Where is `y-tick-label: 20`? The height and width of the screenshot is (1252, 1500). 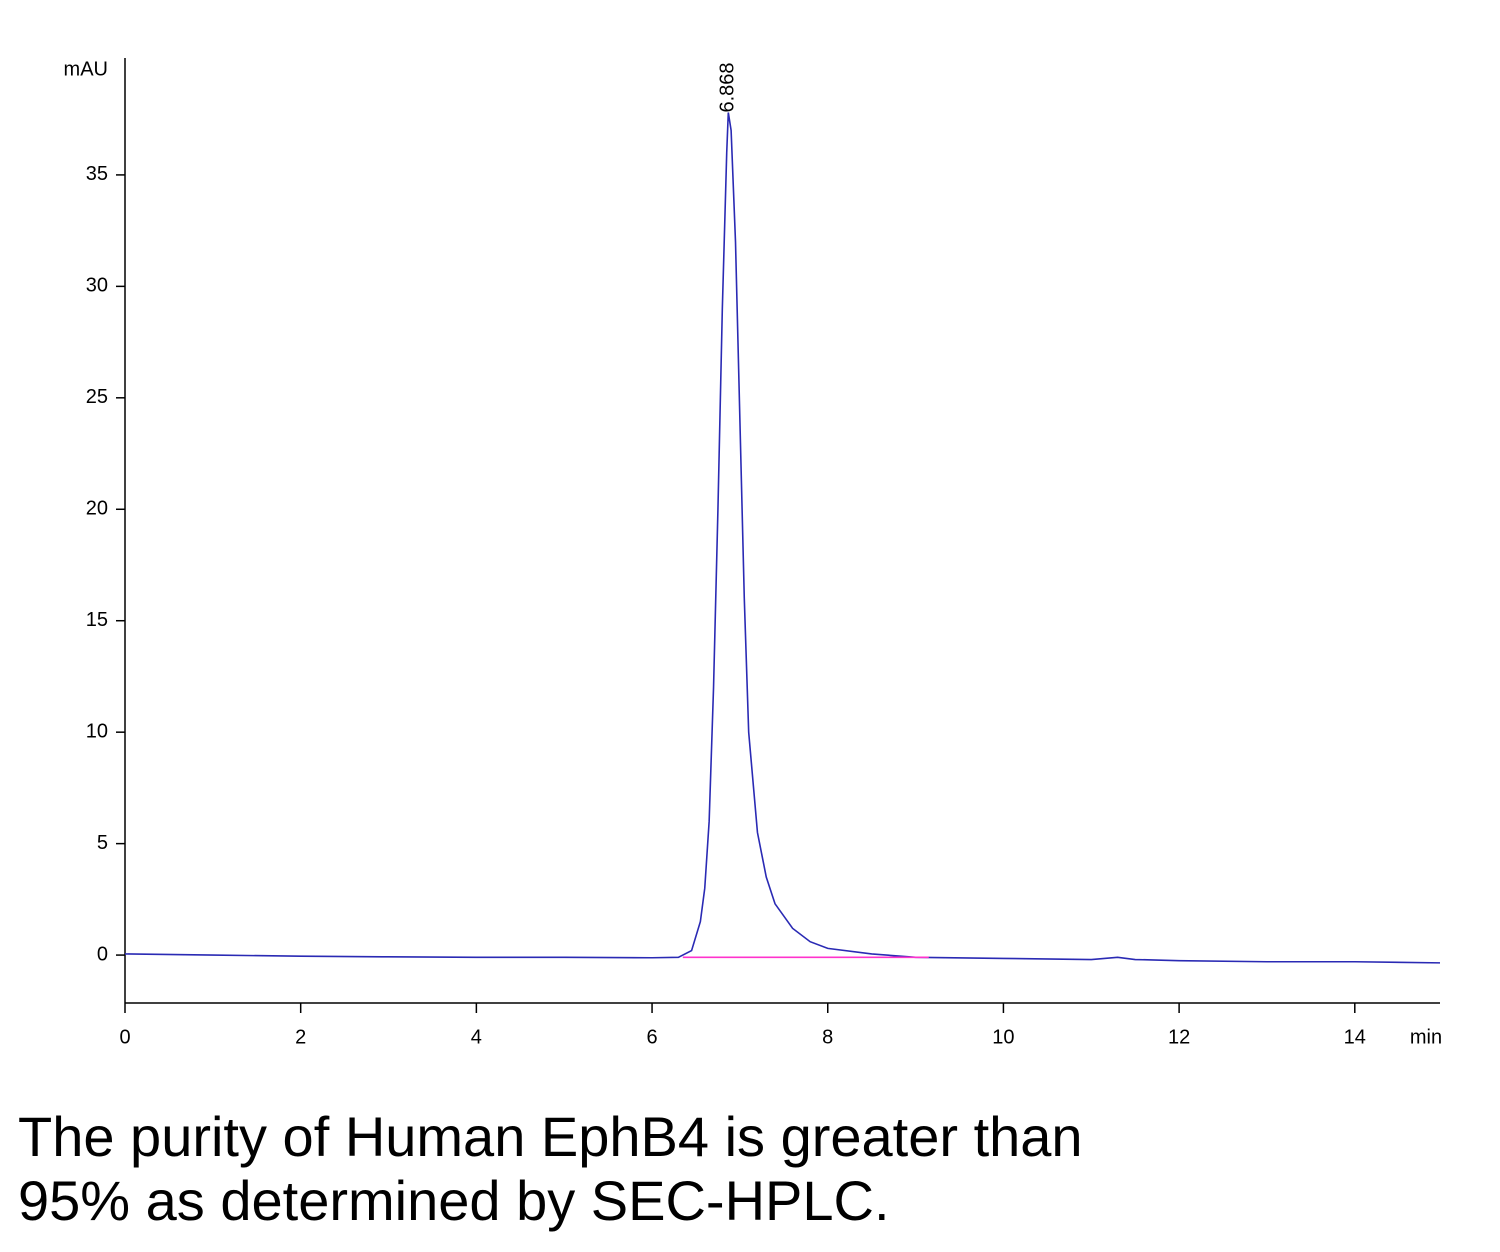
y-tick-label: 20 is located at coordinates (97, 509).